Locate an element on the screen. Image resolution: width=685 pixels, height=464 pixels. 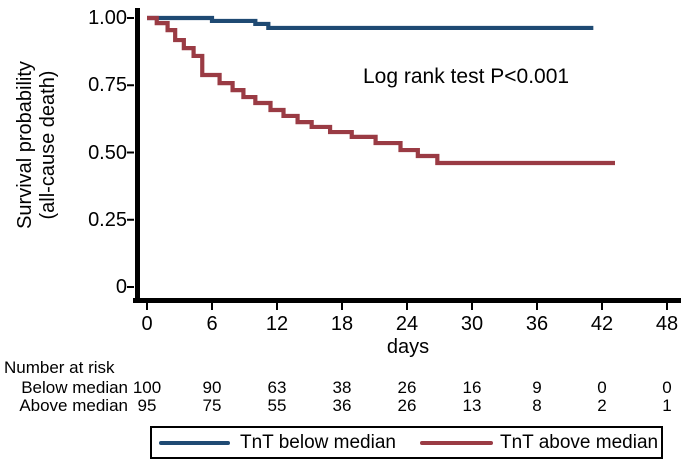
x-axis-title: days is located at coordinates (408, 347).